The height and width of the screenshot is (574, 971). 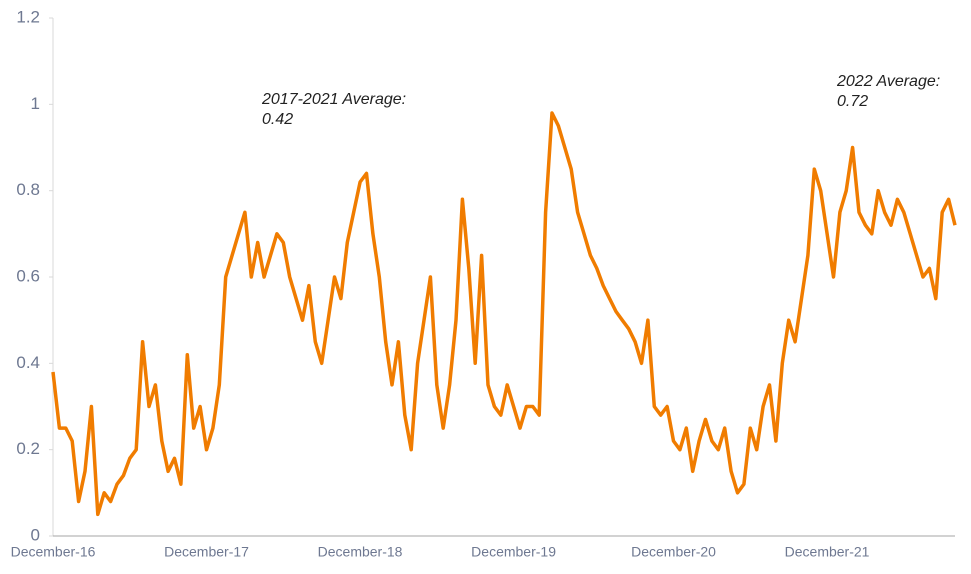 I want to click on annotation: 2022 Average:, so click(x=888, y=81).